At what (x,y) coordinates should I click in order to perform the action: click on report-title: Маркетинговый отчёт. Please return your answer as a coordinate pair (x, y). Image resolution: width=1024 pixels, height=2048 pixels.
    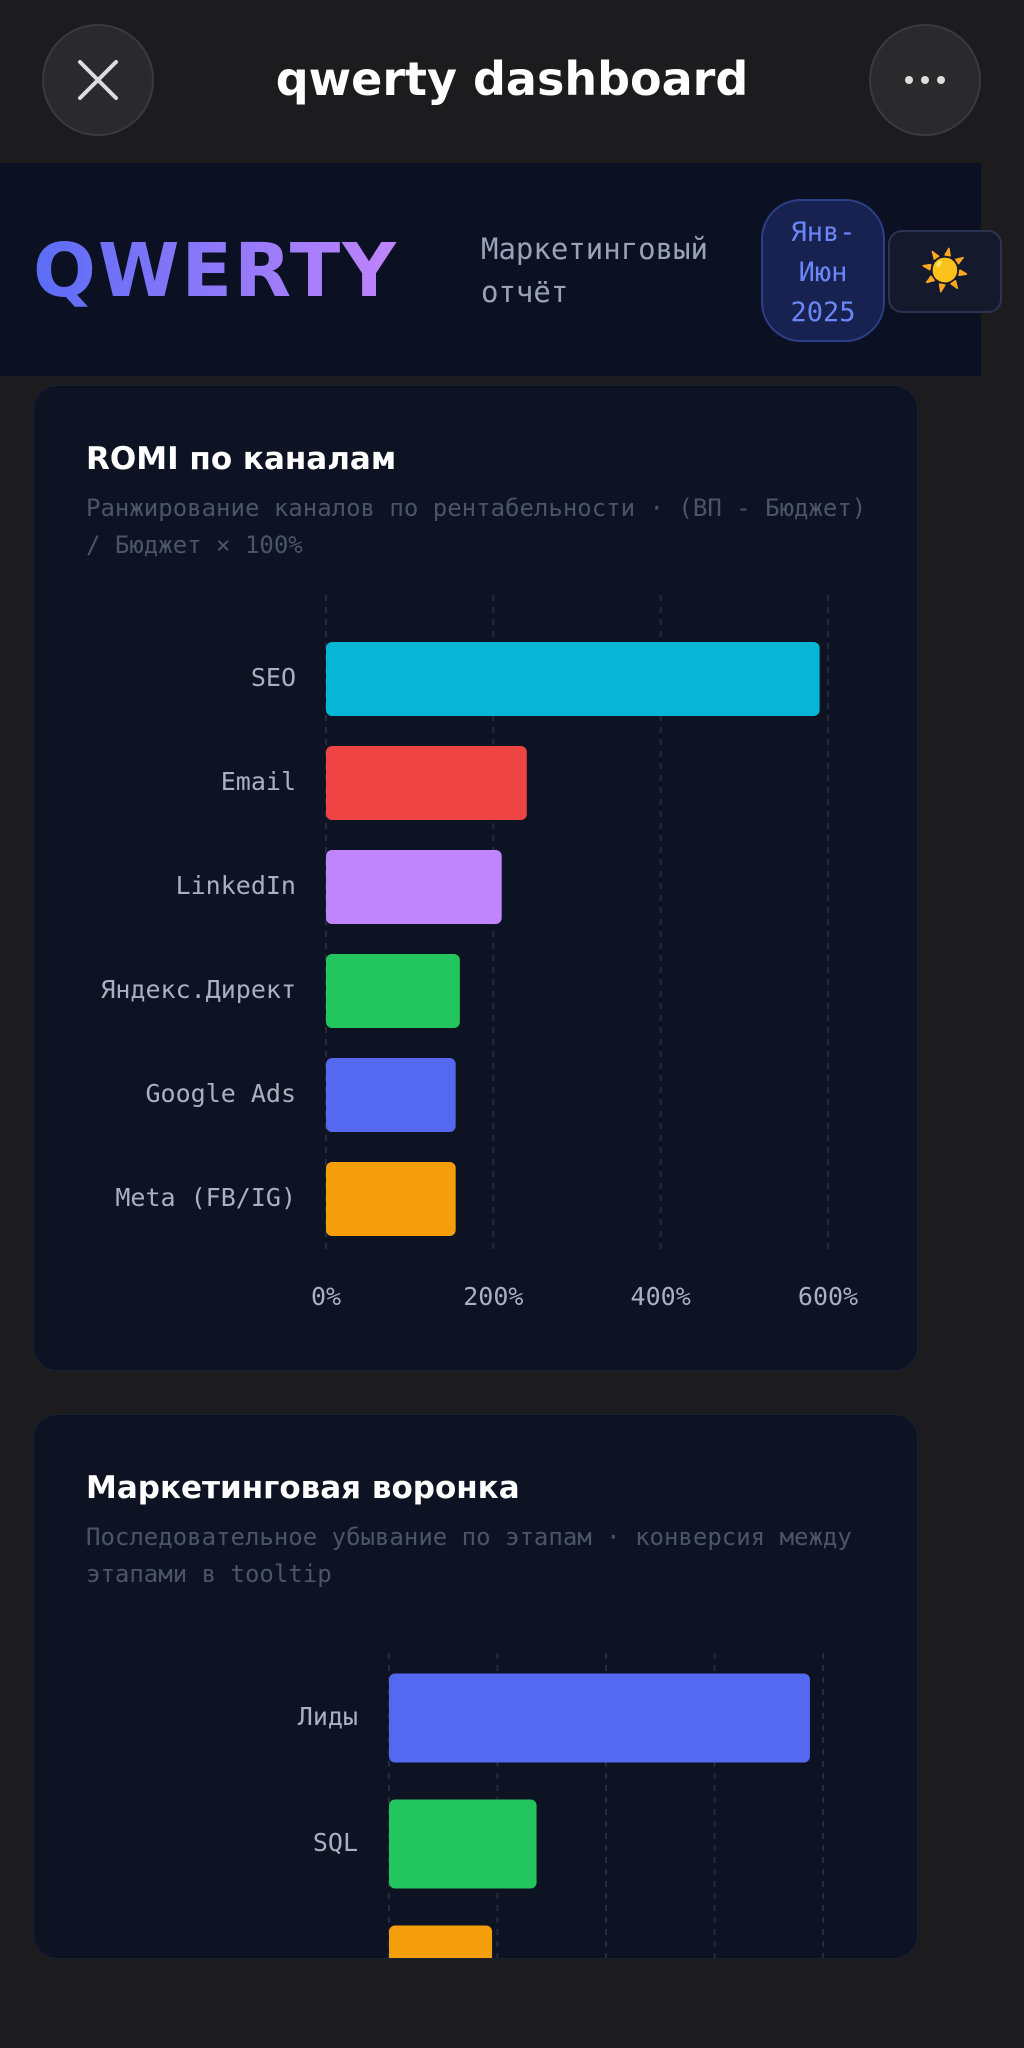
    Looking at the image, I should click on (594, 270).